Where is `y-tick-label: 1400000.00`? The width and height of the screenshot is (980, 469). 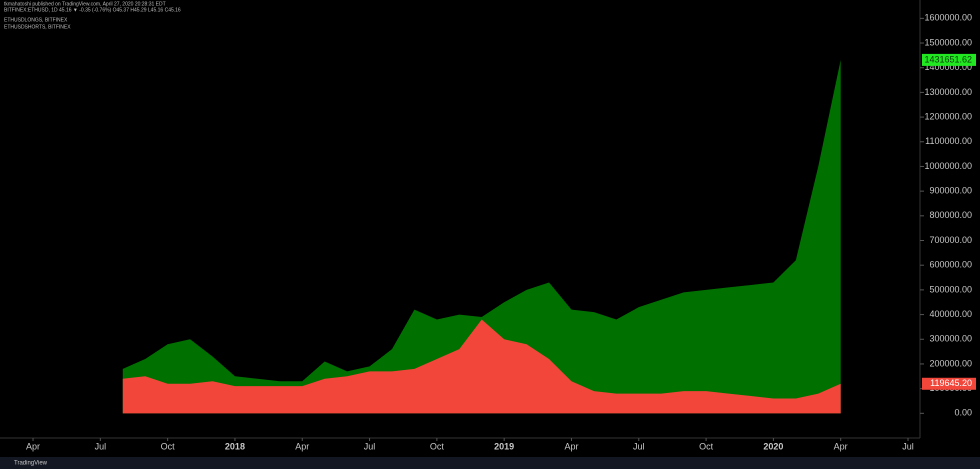
y-tick-label: 1400000.00 is located at coordinates (948, 67).